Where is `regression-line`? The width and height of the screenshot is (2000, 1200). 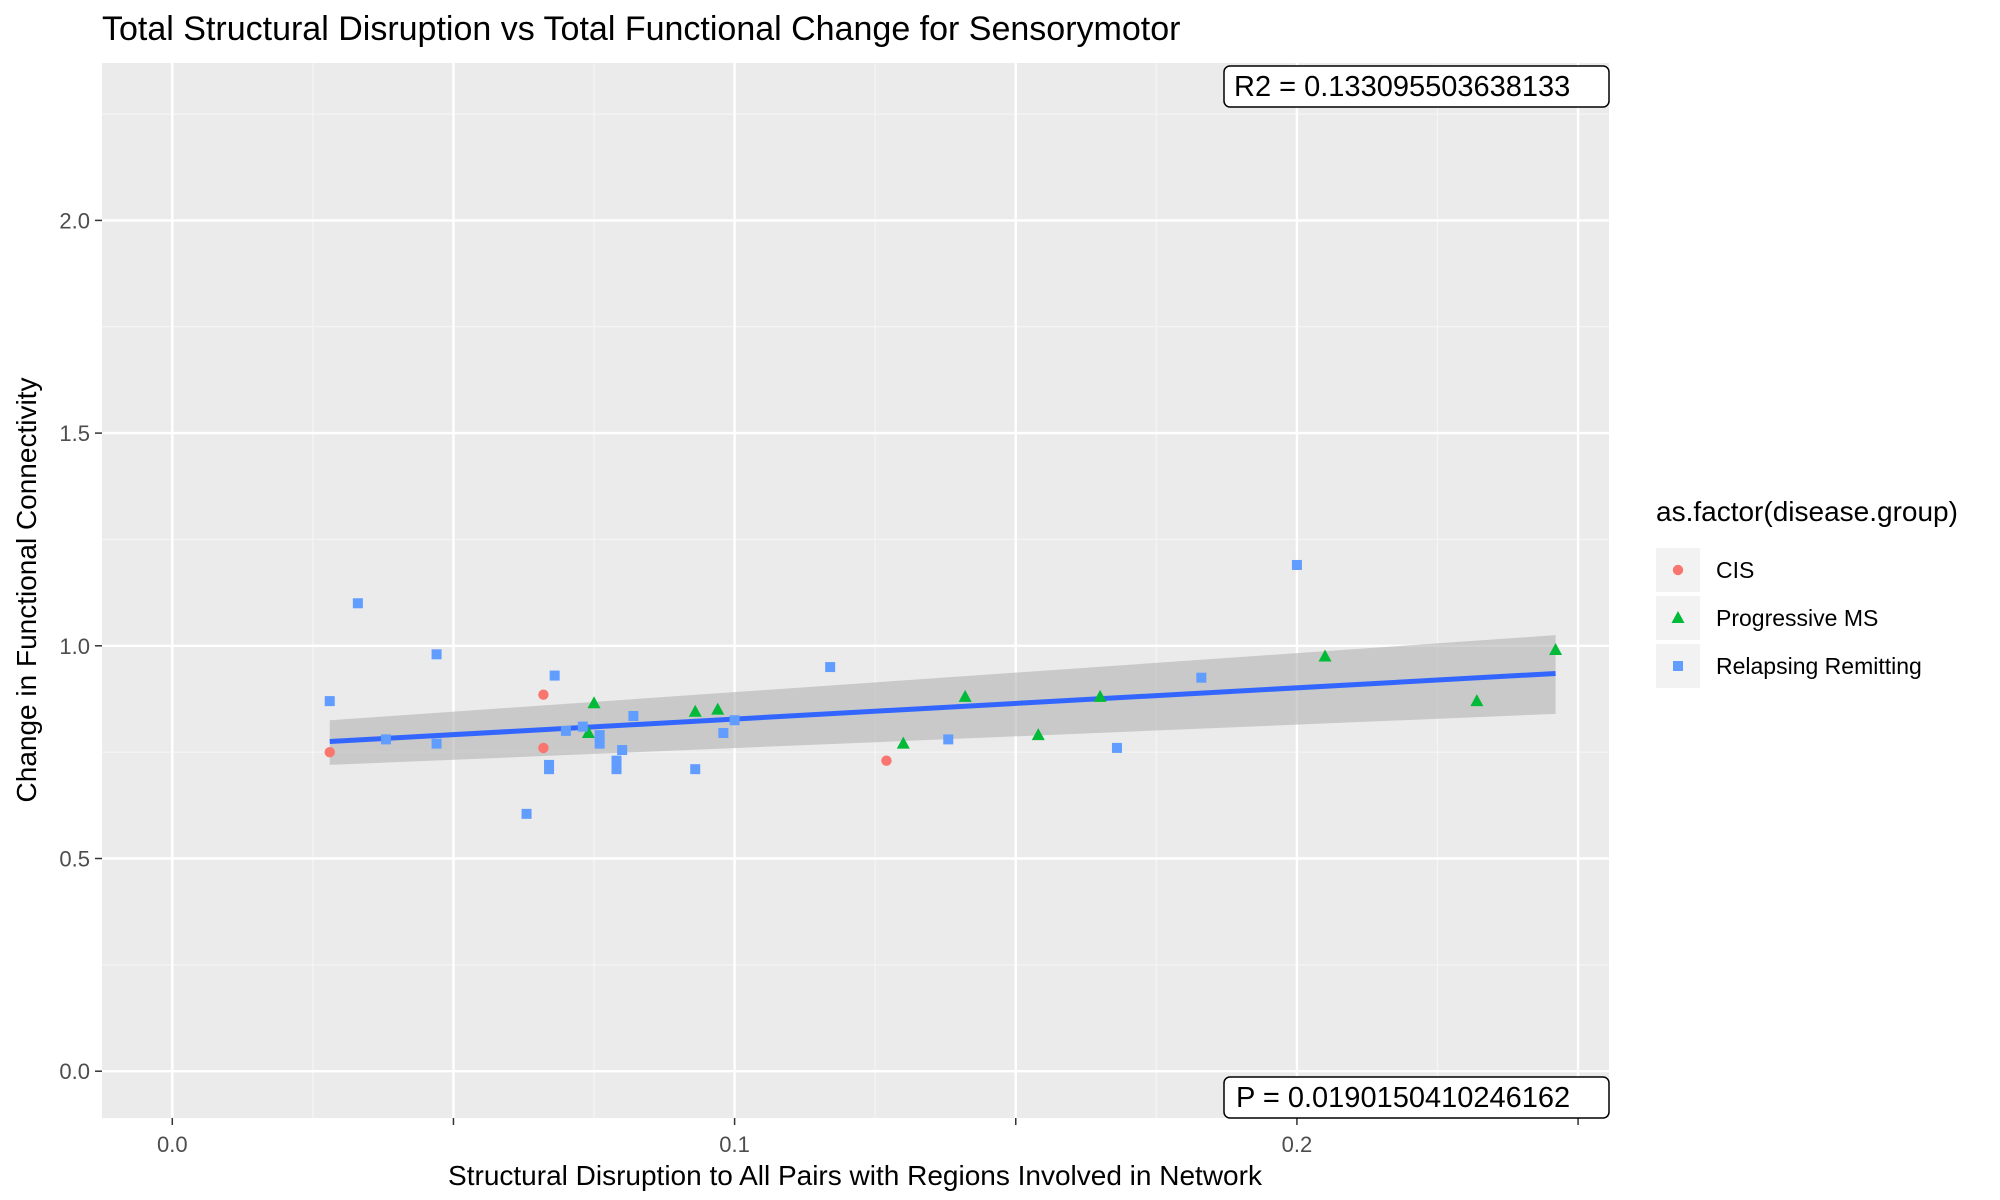 regression-line is located at coordinates (942, 707).